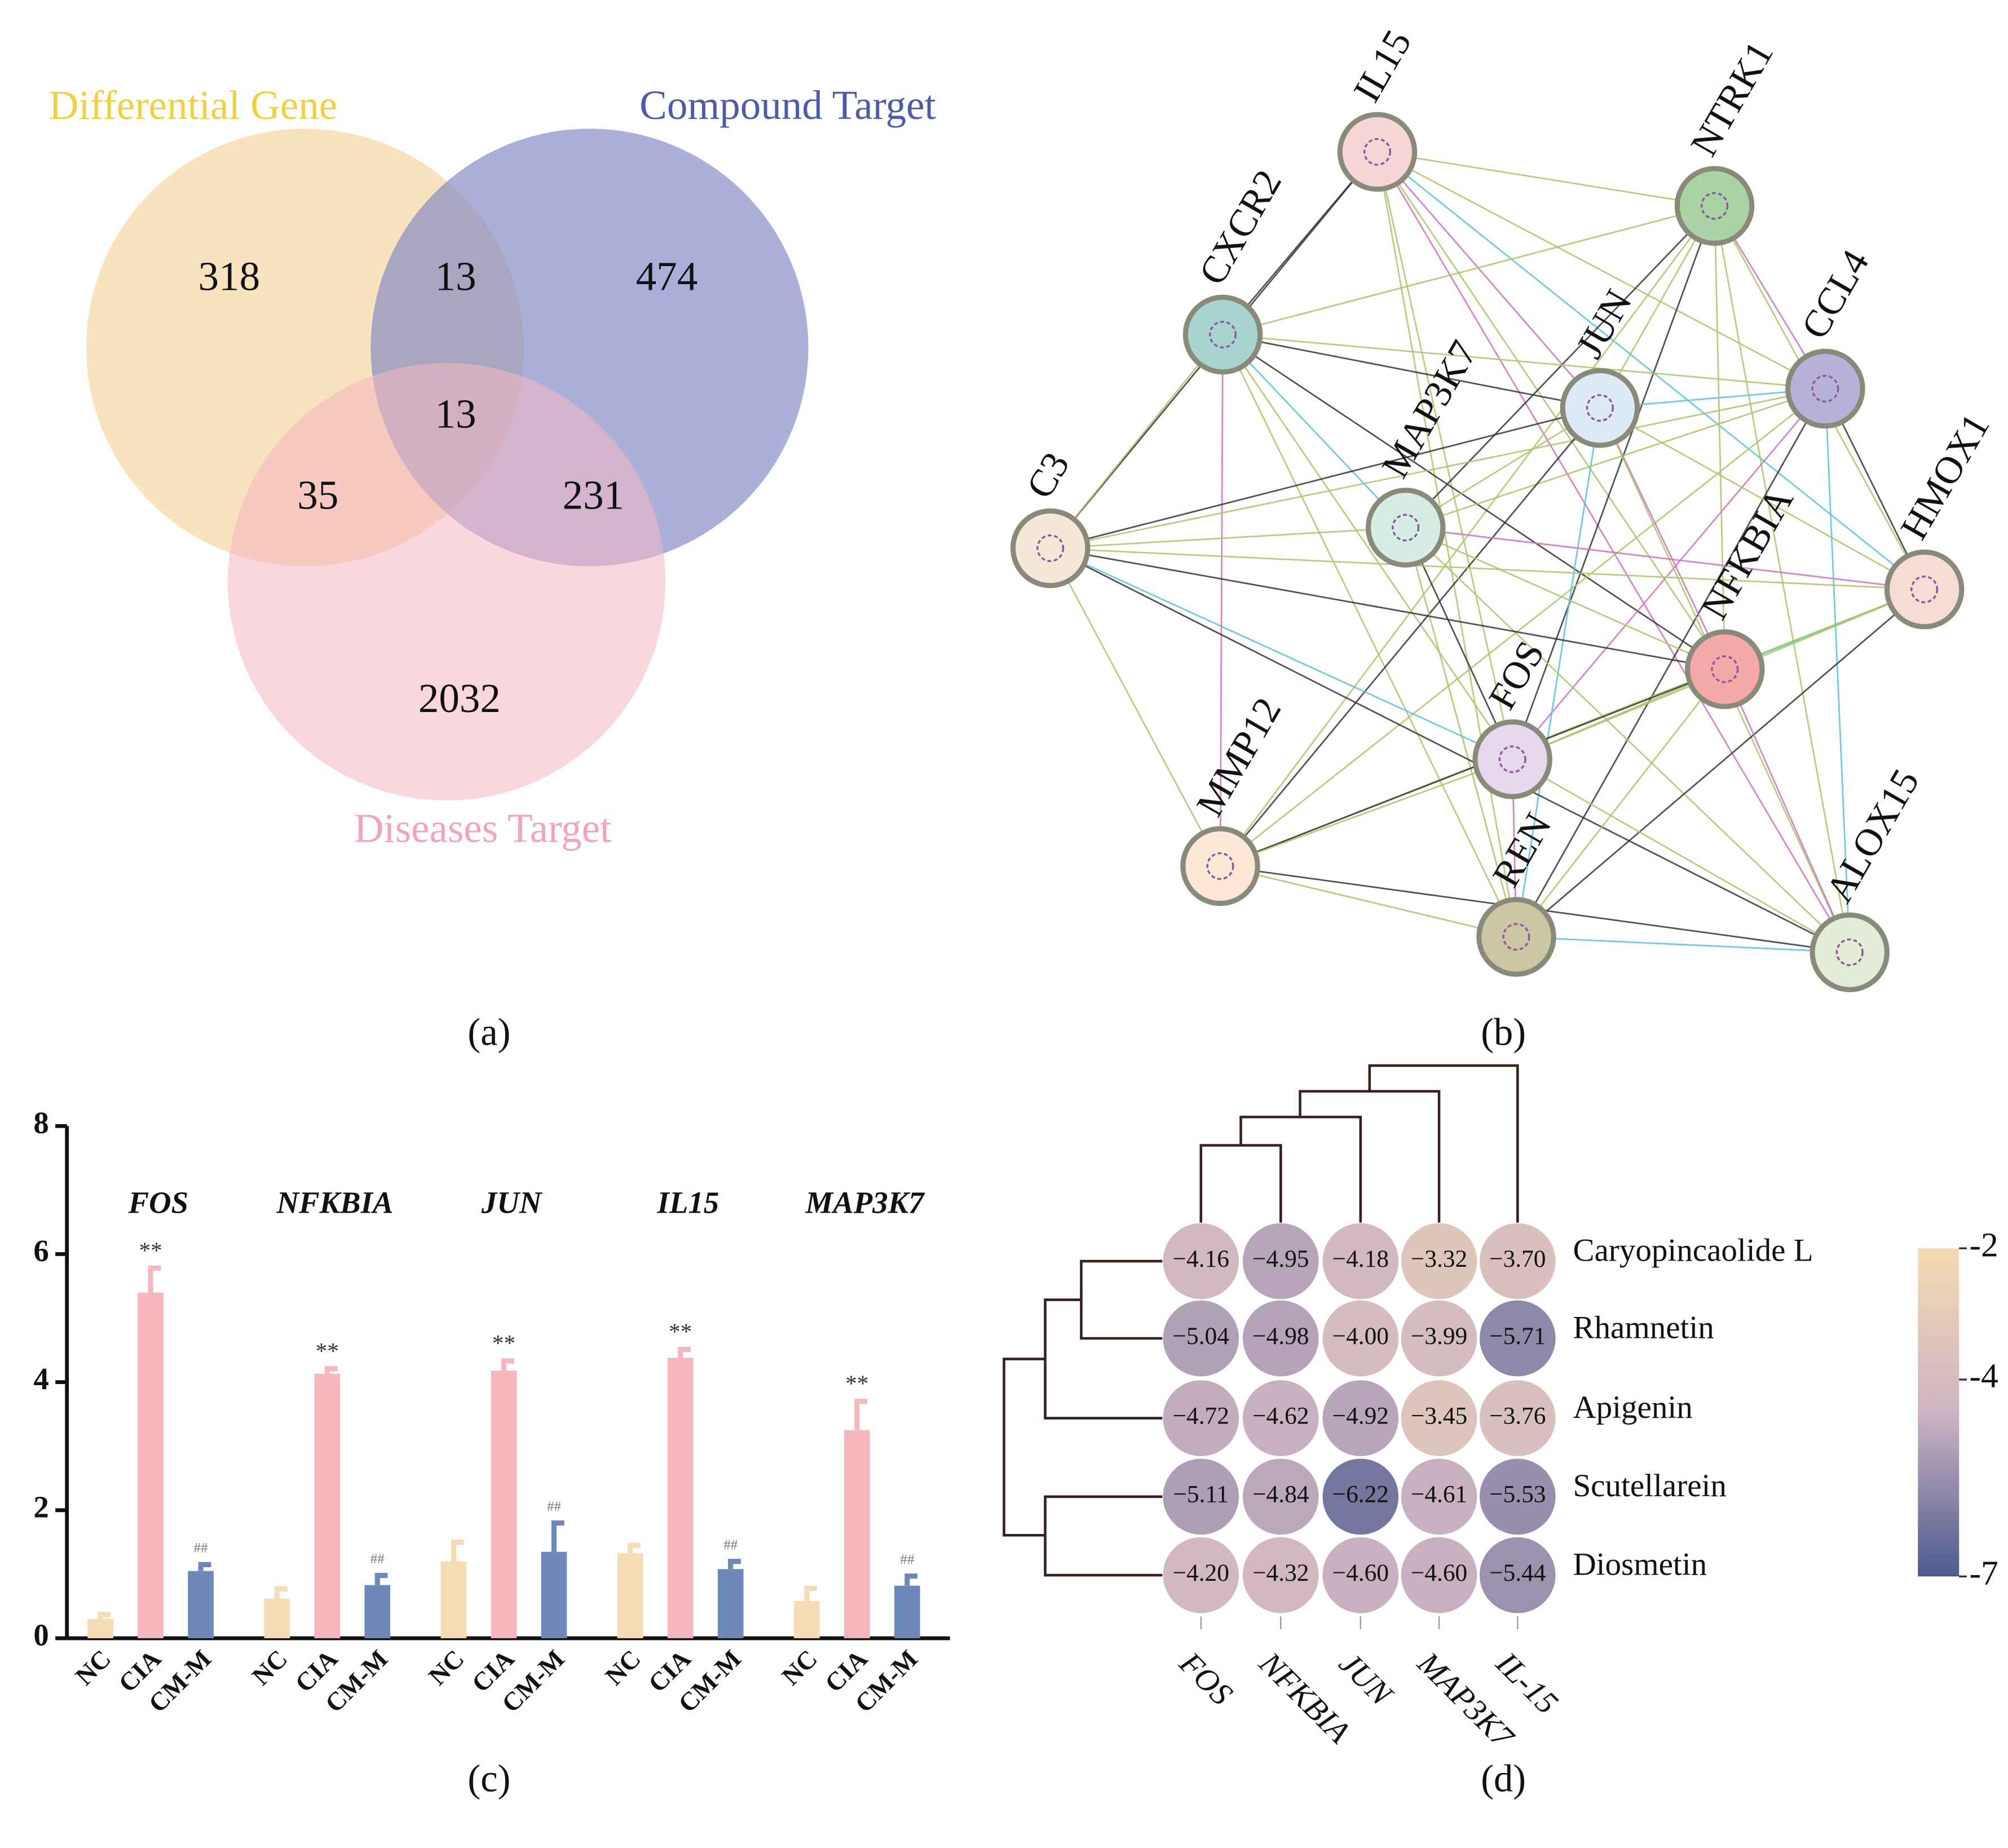  Describe the element at coordinates (1872, 835) in the screenshot. I see `node-label: ALOX15` at that location.